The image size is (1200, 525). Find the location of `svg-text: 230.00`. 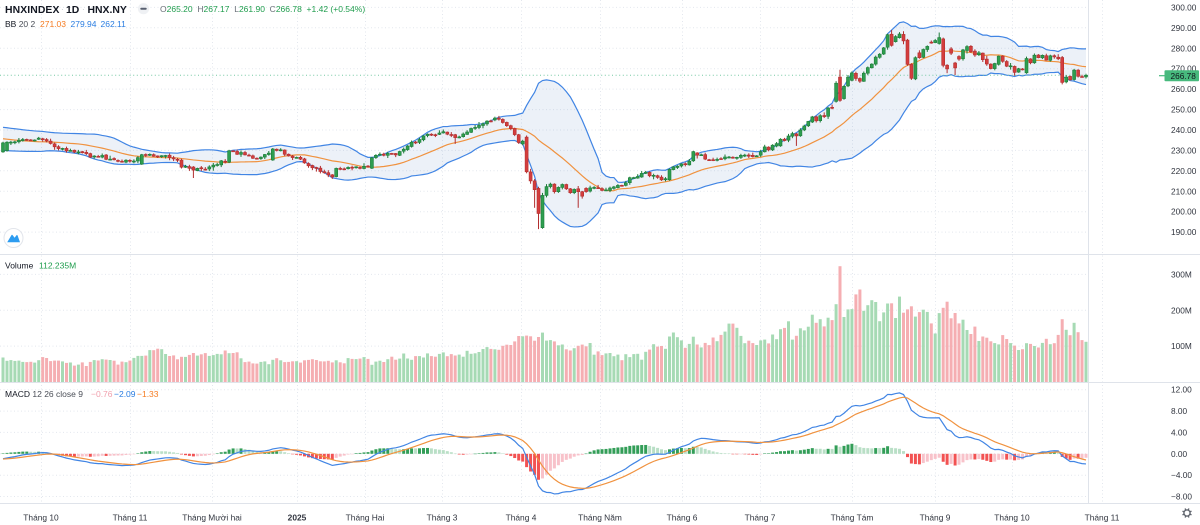

svg-text: 230.00 is located at coordinates (1184, 150).